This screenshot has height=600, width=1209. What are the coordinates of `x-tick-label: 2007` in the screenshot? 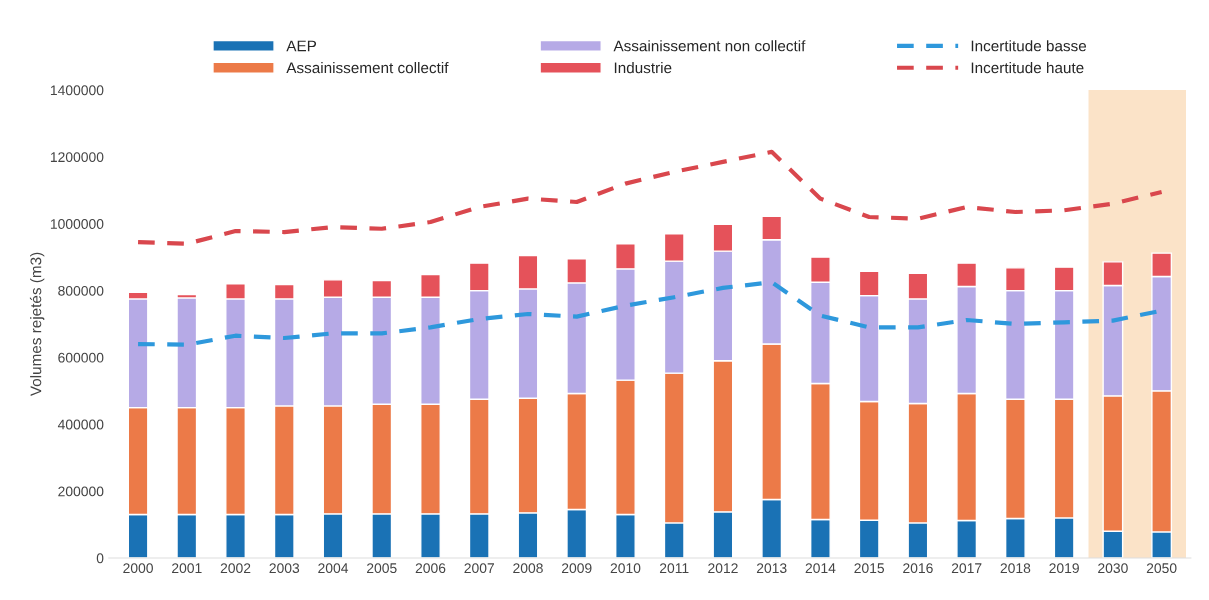 It's located at (479, 568).